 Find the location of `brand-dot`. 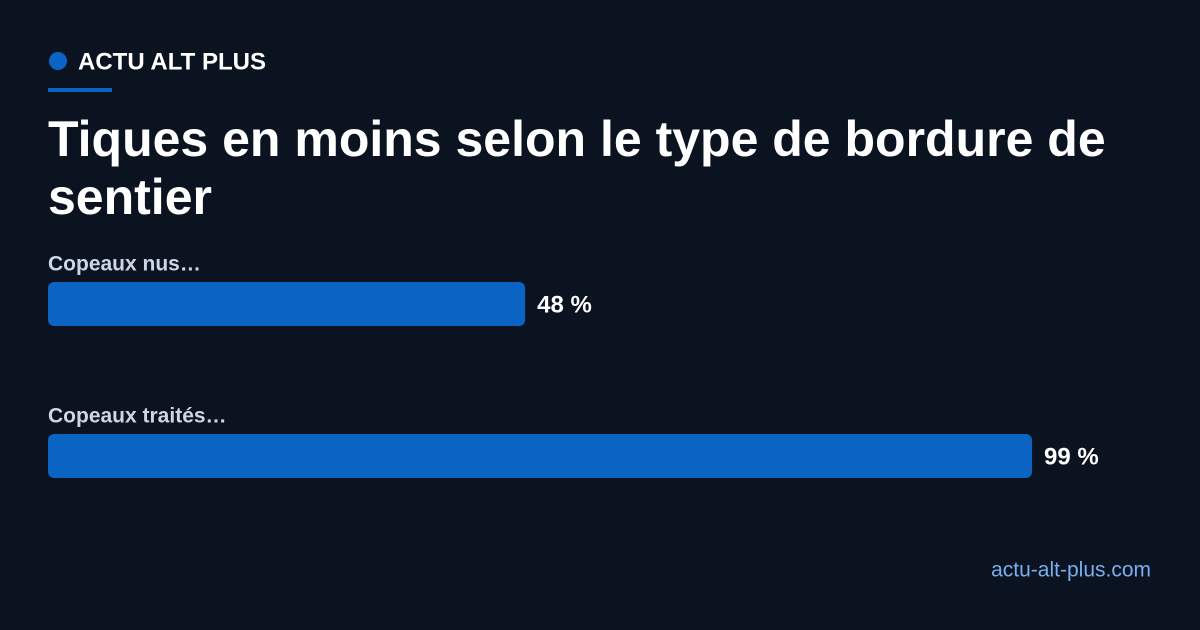

brand-dot is located at coordinates (58, 61).